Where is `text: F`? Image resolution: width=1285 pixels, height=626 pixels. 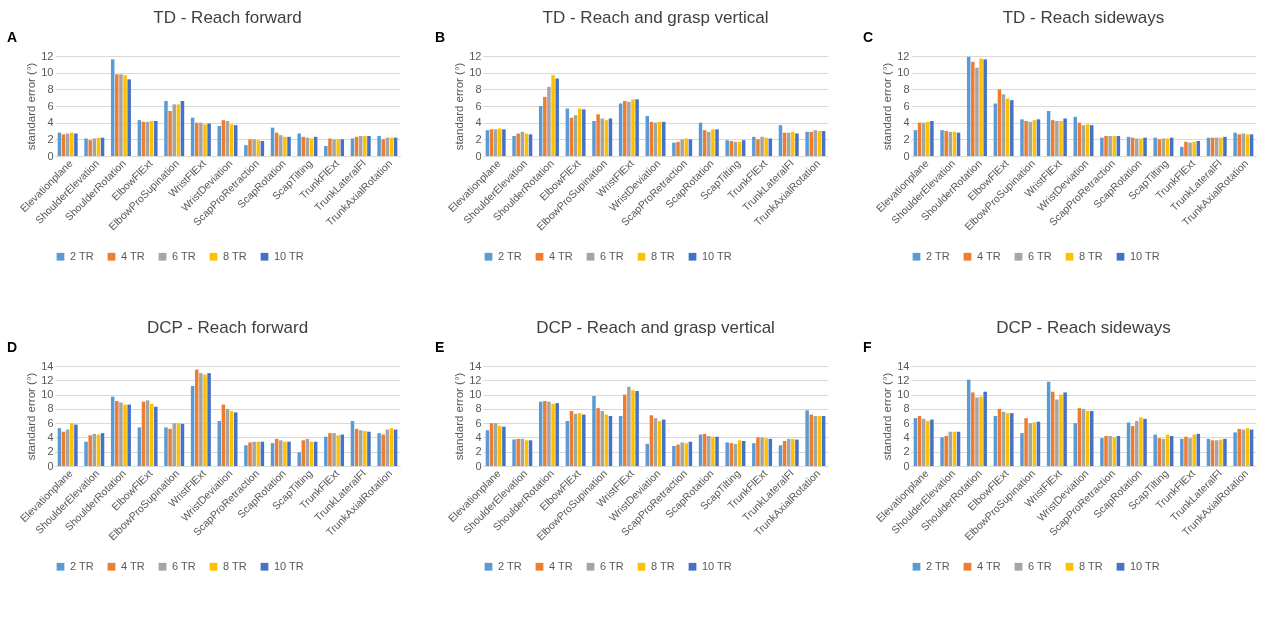
text: F is located at coordinates (867, 347).